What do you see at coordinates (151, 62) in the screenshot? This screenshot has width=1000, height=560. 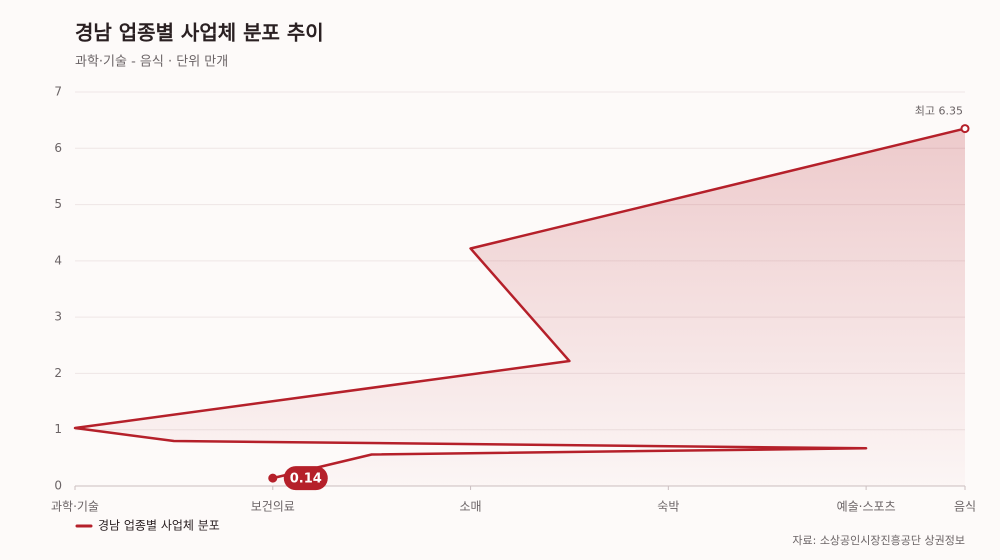 I see `chart-subtitle: 과학·기술 - 음식 · 단위 만개` at bounding box center [151, 62].